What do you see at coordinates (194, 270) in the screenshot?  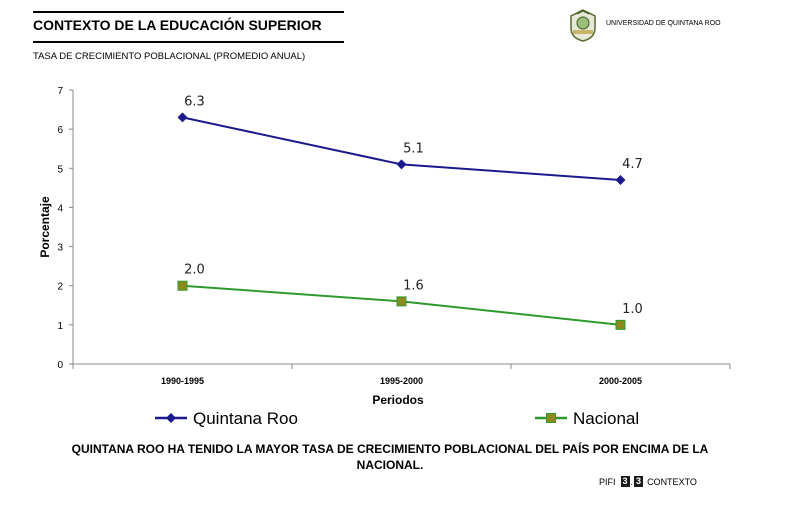 I see `data-label: 2.0` at bounding box center [194, 270].